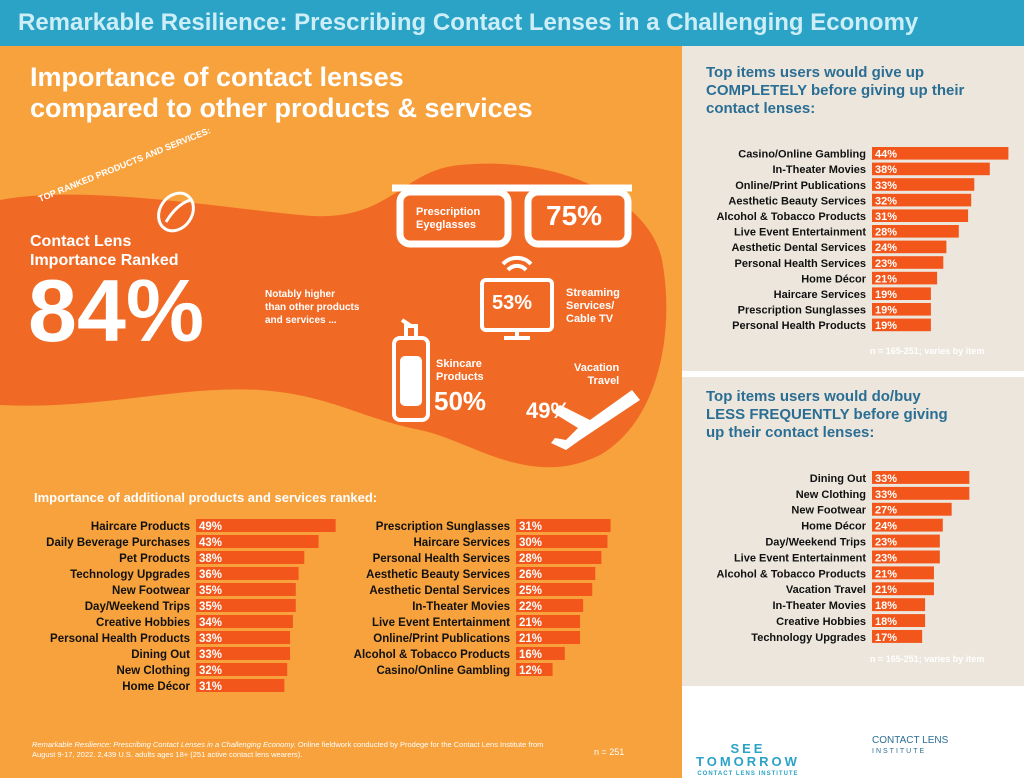  I want to click on category-label: Dining Out, so click(160, 655).